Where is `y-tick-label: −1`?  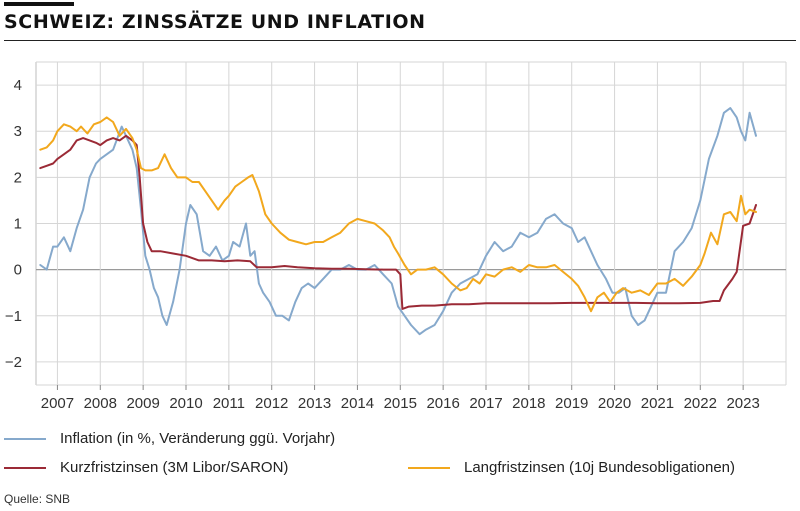 y-tick-label: −1 is located at coordinates (13, 316).